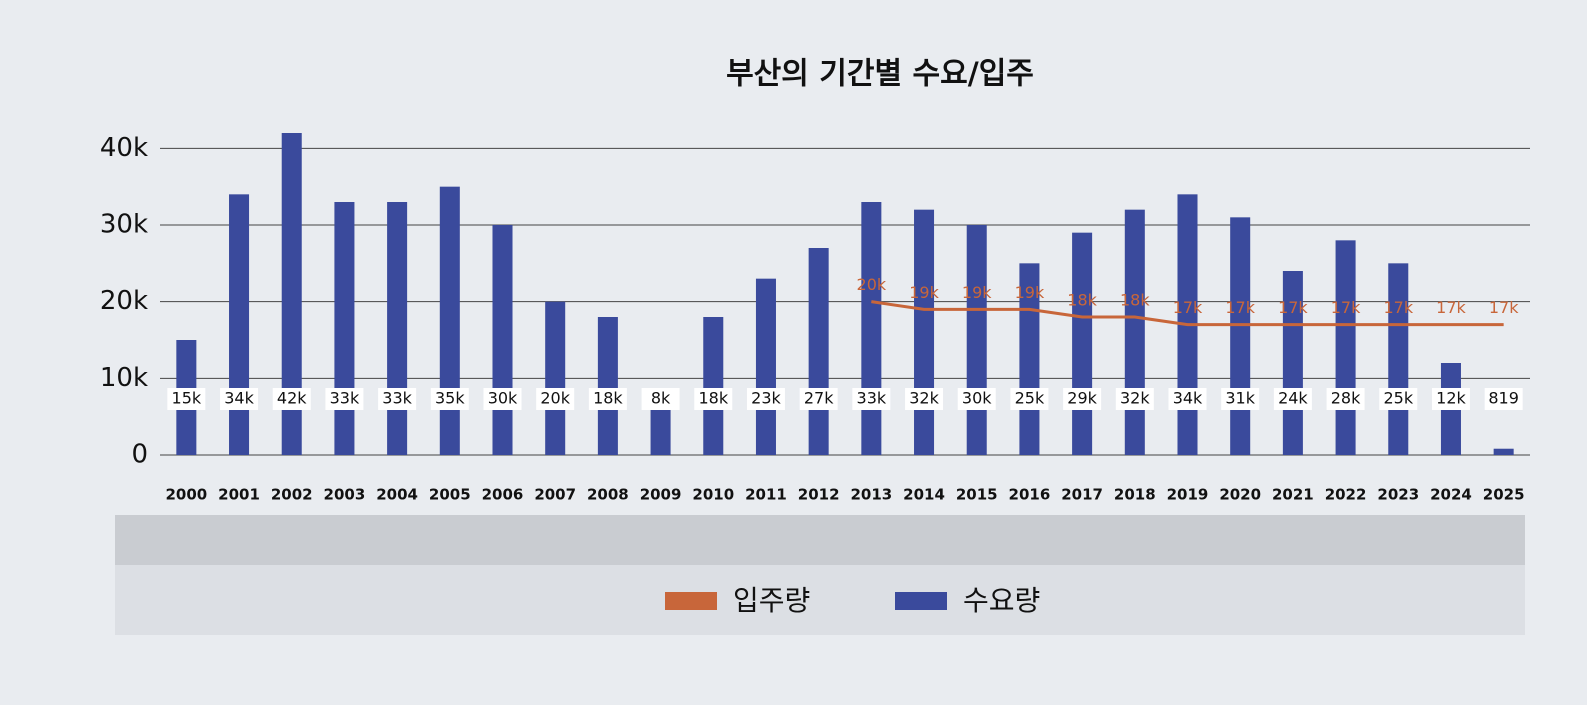  What do you see at coordinates (503, 495) in the screenshot?
I see `x-tick-label: 2006` at bounding box center [503, 495].